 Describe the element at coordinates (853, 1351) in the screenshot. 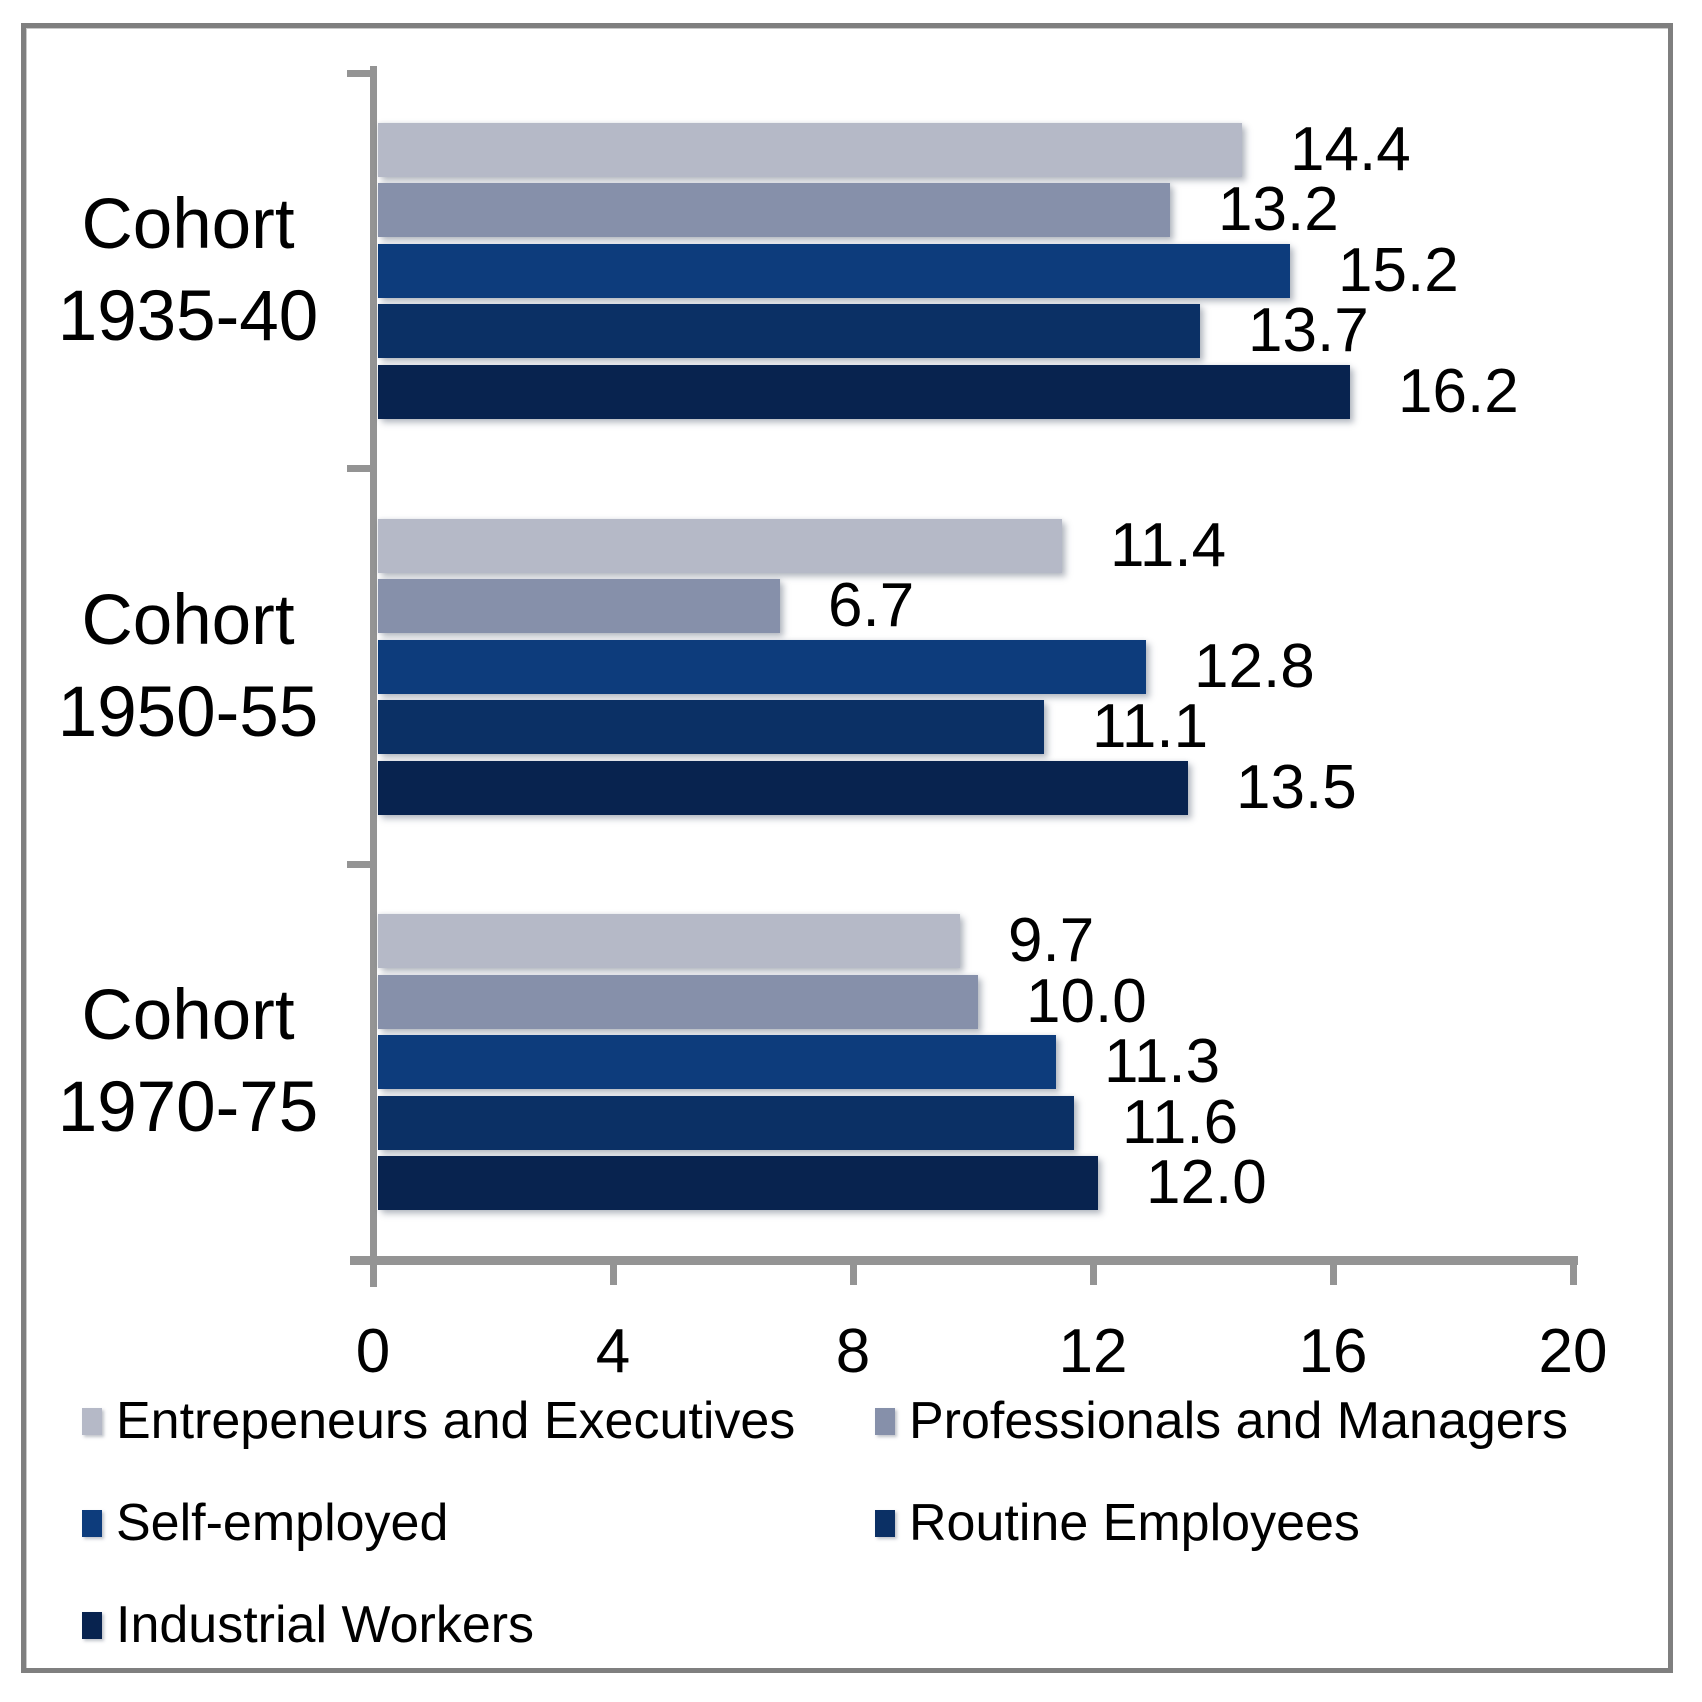

I see `x-axis-tick-label: 8` at that location.